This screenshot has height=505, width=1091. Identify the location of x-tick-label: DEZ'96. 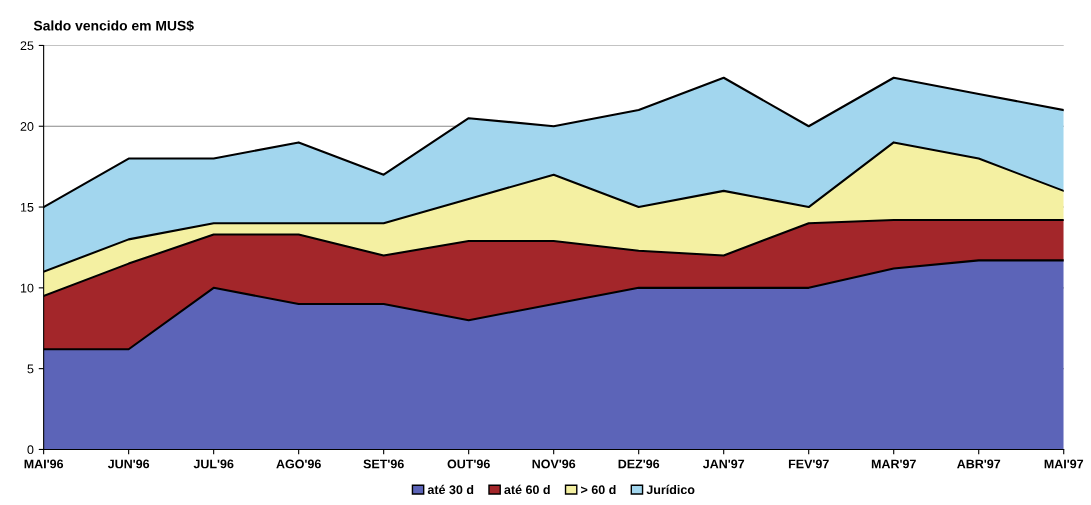
(639, 464).